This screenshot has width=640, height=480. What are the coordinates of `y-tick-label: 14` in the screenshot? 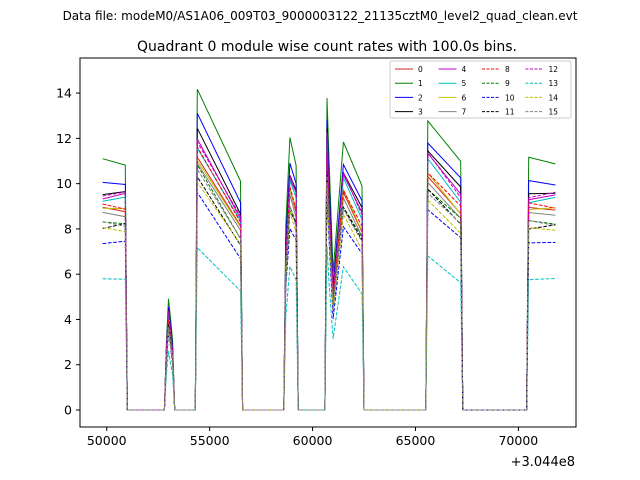 It's located at (64, 93).